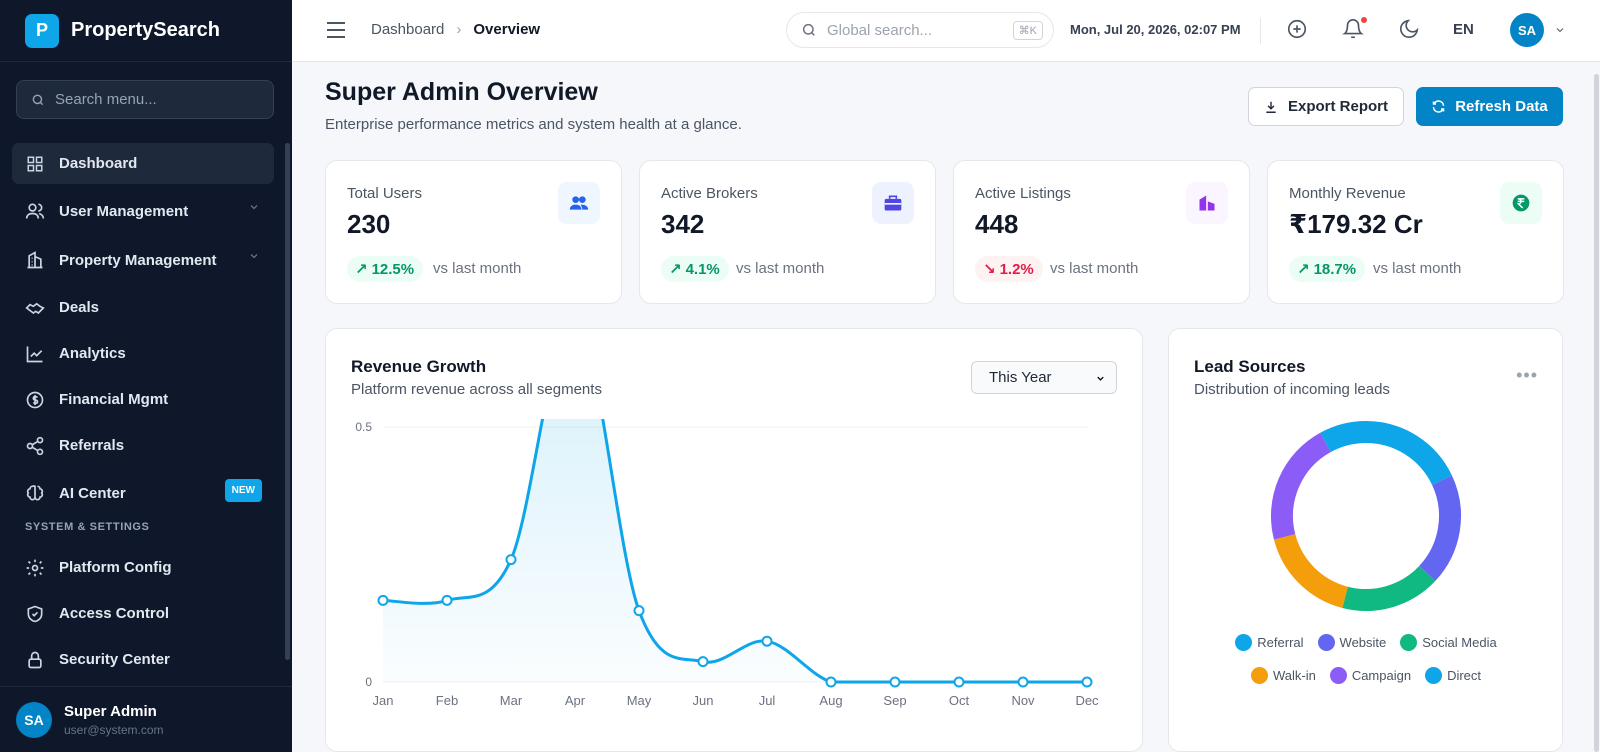 Image resolution: width=1600 pixels, height=752 pixels. I want to click on stat-label: Active Listings, so click(1023, 193).